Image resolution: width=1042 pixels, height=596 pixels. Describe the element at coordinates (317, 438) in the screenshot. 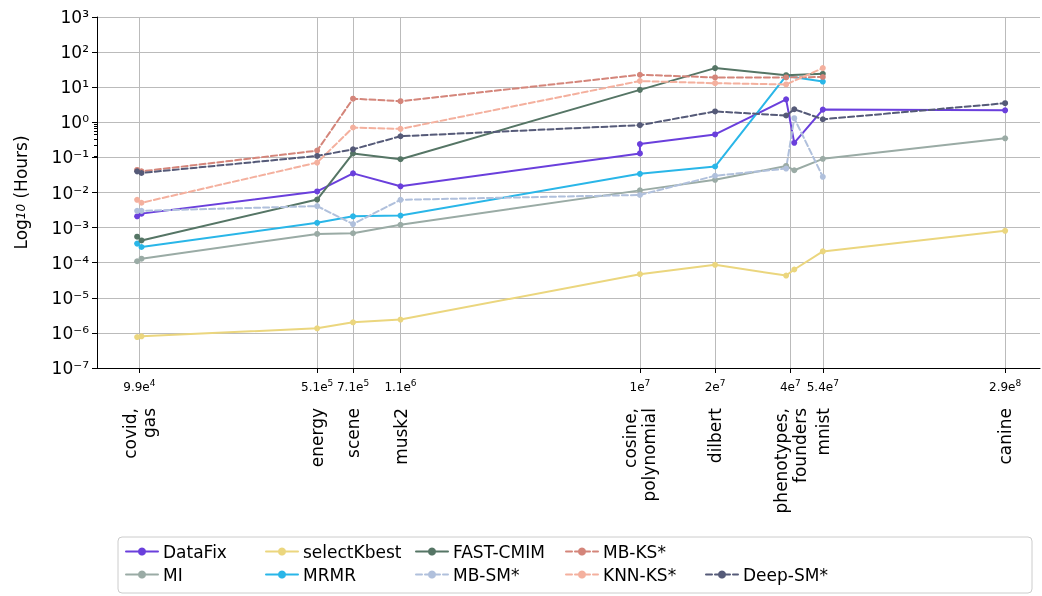

I see `text: energy` at that location.